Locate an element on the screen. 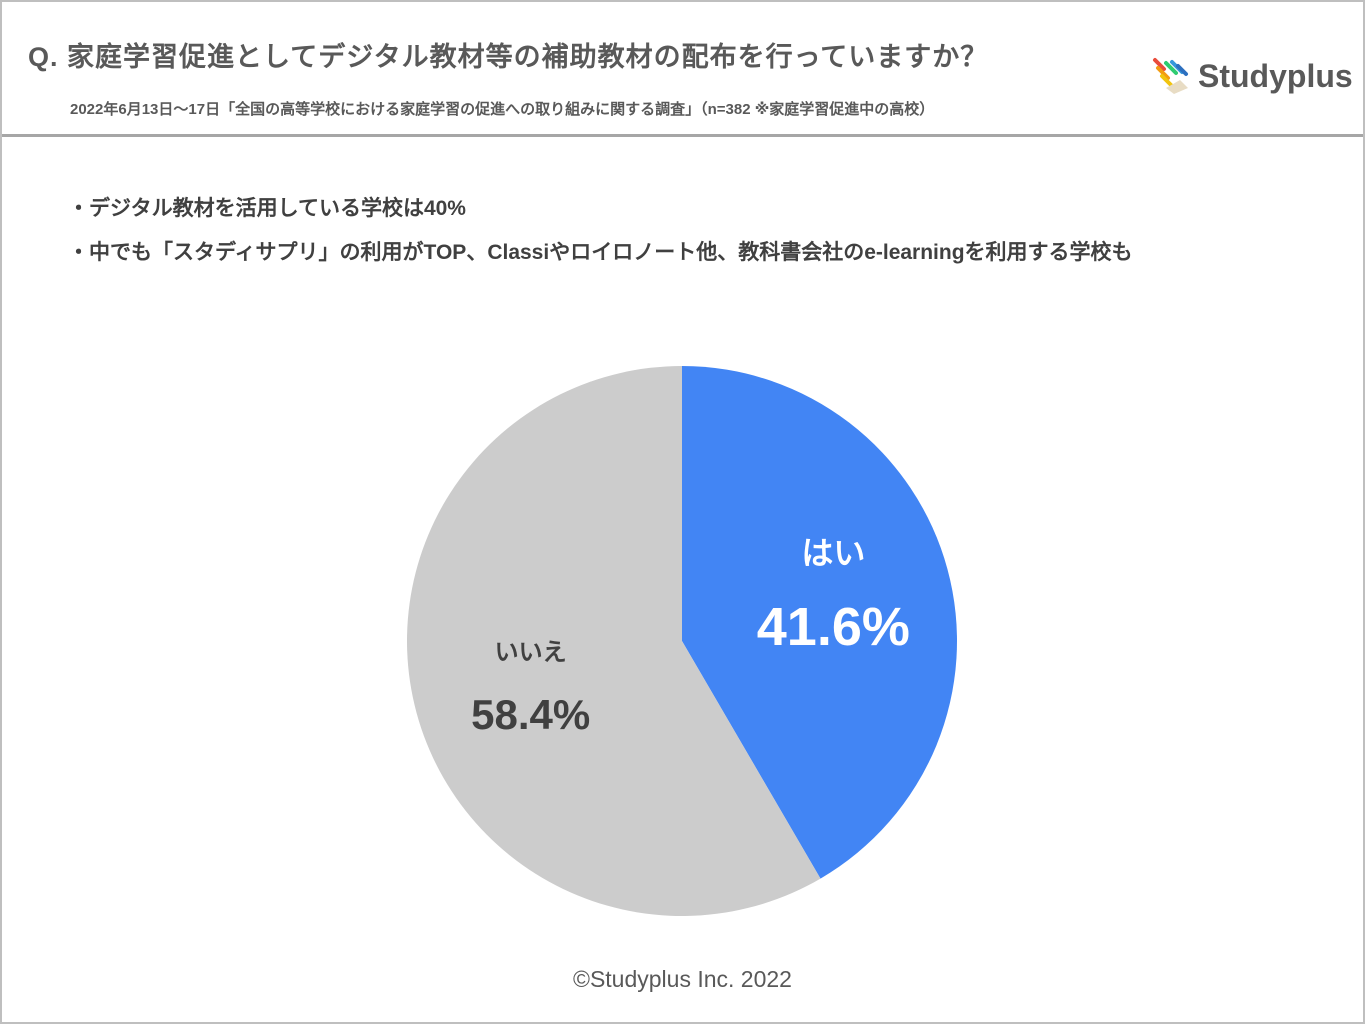 The height and width of the screenshot is (1024, 1365). slice-value-1: 58.4% is located at coordinates (530, 714).